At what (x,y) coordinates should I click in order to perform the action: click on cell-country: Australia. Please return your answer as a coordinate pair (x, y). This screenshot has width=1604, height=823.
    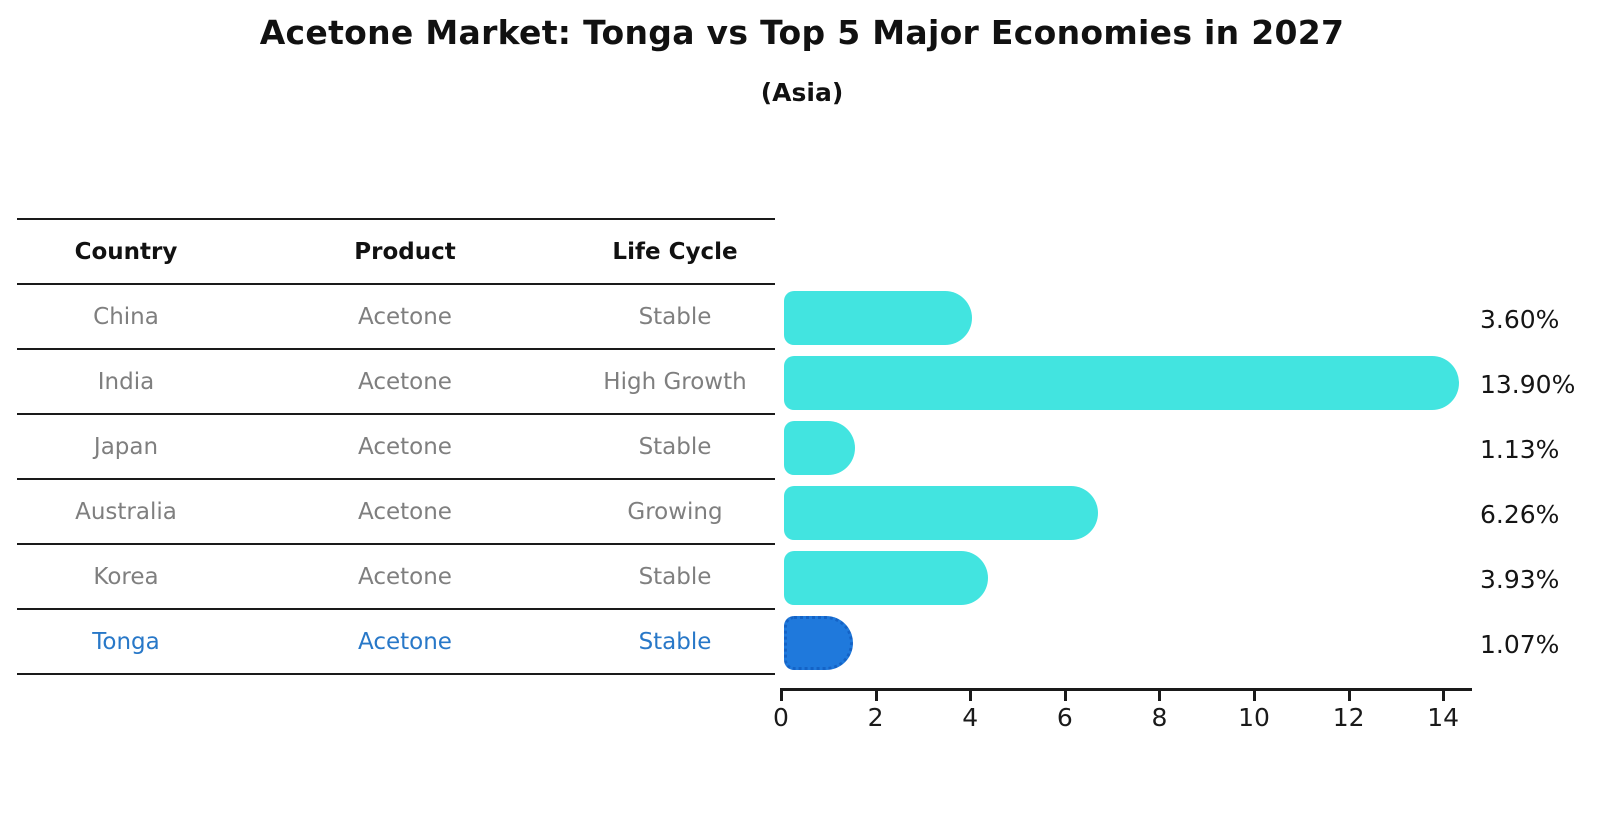
    Looking at the image, I should click on (126, 511).